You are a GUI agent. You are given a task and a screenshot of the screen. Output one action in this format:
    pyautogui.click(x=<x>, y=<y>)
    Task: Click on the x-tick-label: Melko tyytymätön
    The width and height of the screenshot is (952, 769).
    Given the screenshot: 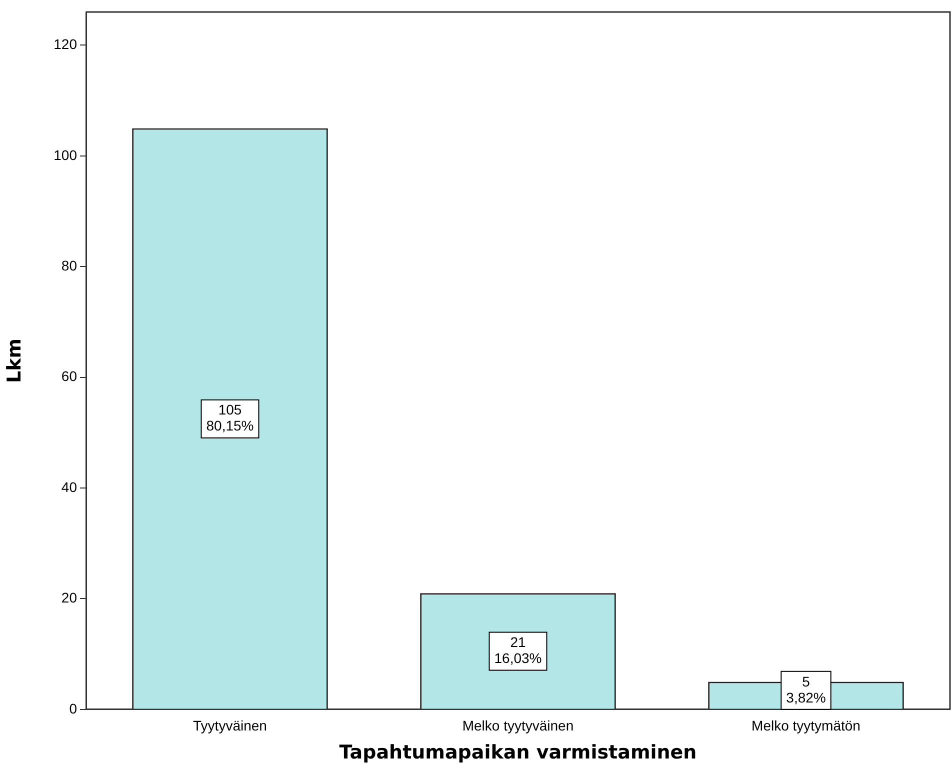 What is the action you would take?
    pyautogui.click(x=806, y=726)
    